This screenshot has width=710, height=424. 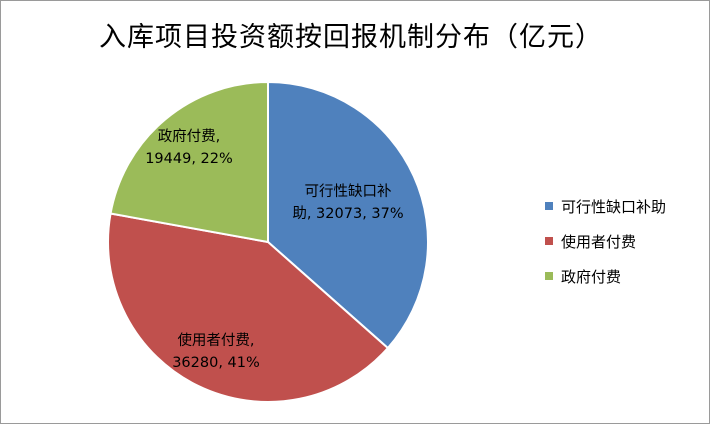 I want to click on legend-swatch-feasibility-gap, so click(x=549, y=206).